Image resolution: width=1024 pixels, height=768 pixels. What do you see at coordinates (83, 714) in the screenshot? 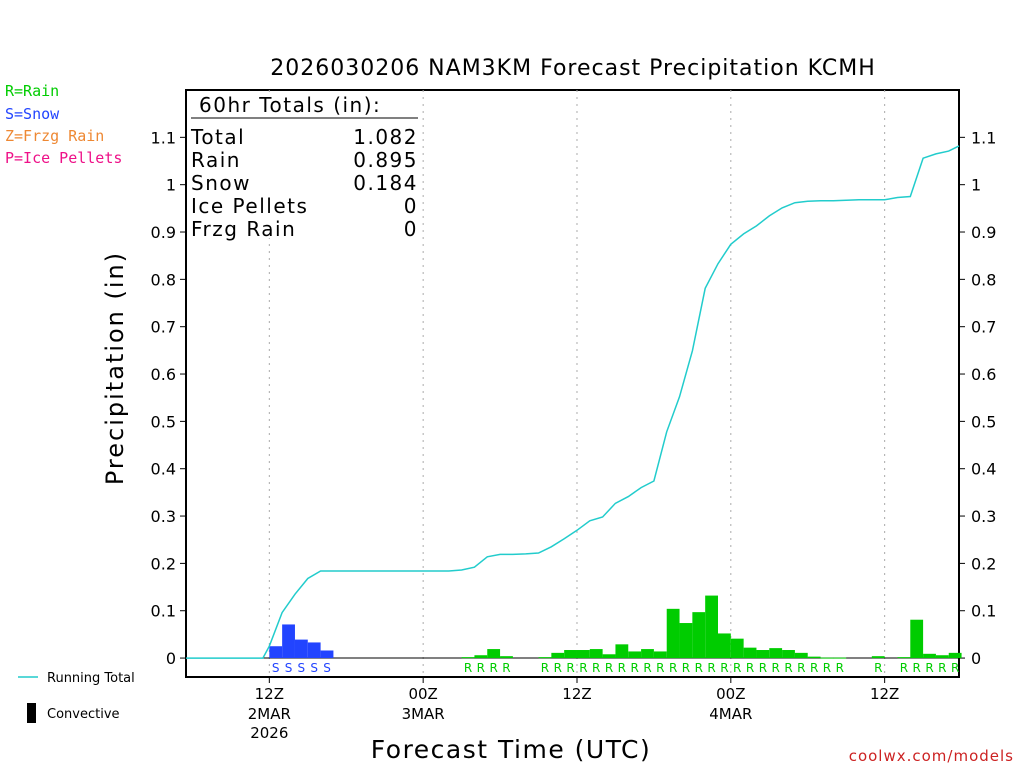
I see `convective-legend-label: Convective` at bounding box center [83, 714].